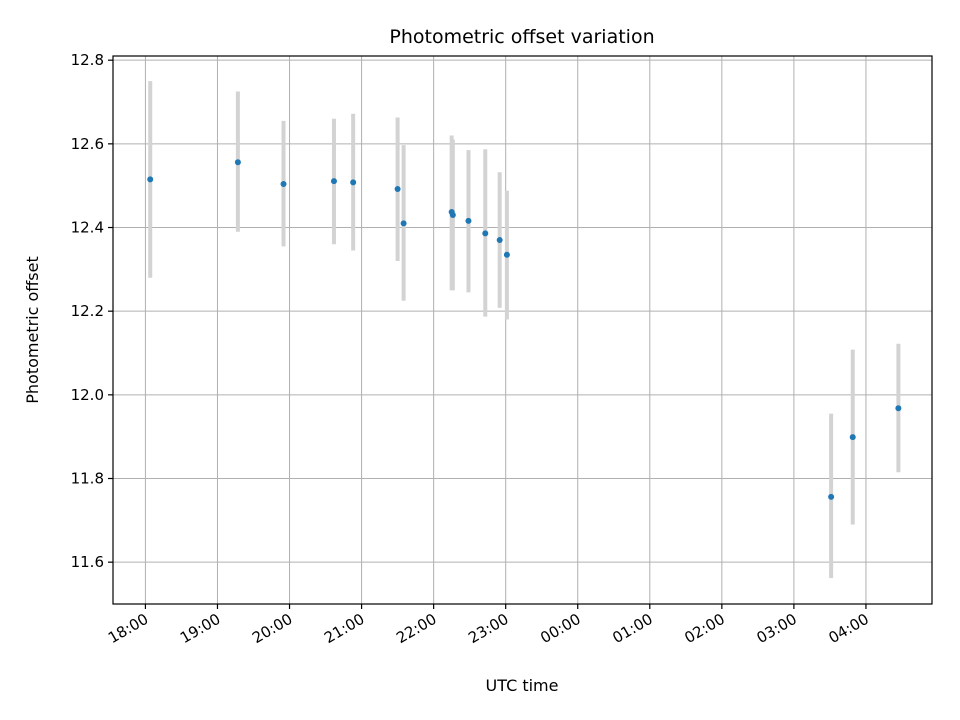 The image size is (960, 720). Describe the element at coordinates (87, 60) in the screenshot. I see `y-tick-label: 12.8` at that location.